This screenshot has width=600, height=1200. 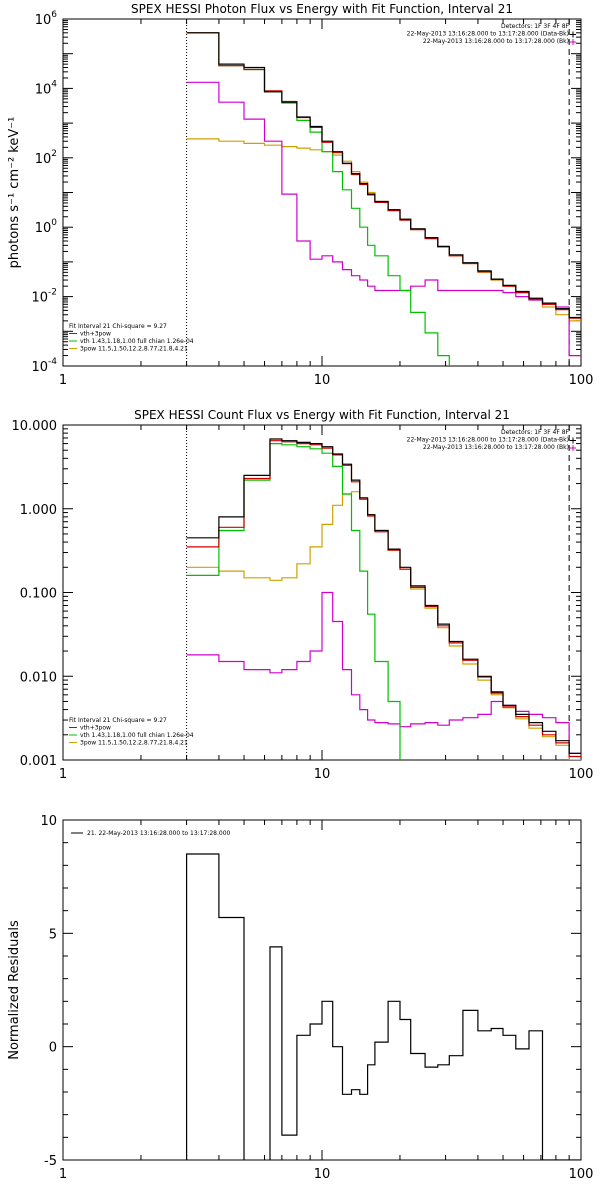 What do you see at coordinates (14, 990) in the screenshot?
I see `y-axis-label: Normalized Residuals` at bounding box center [14, 990].